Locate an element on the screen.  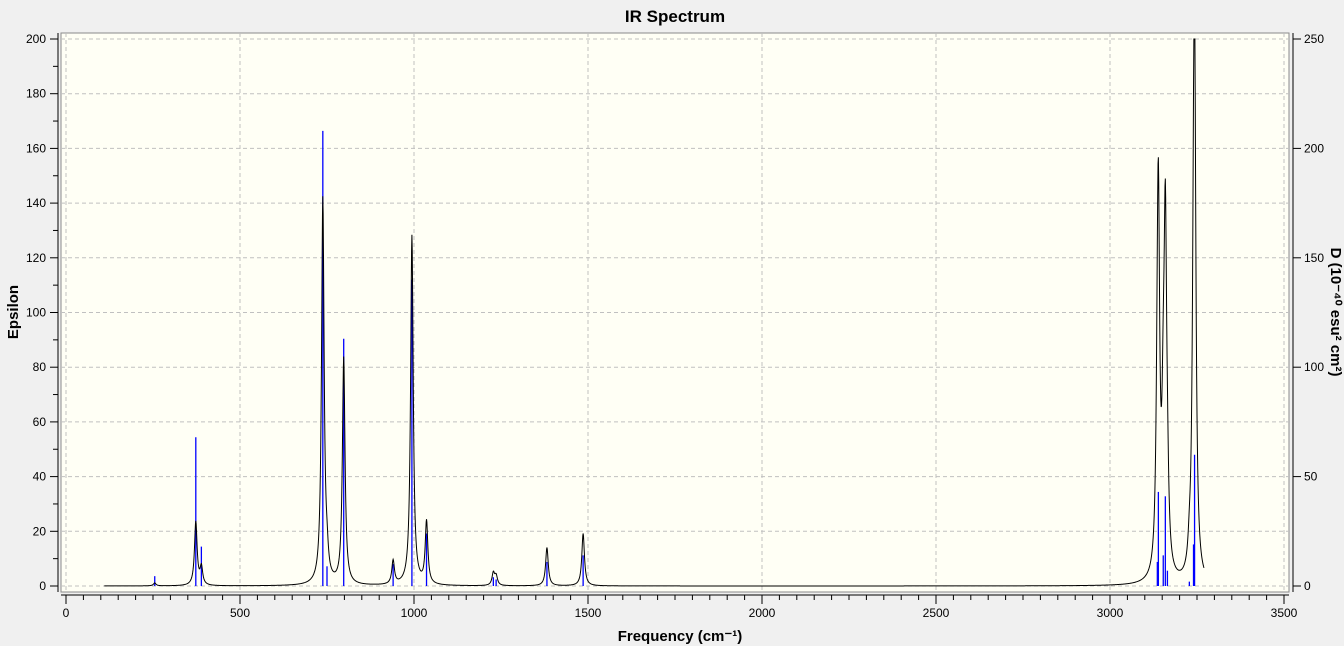
x-tick-label: 2500 is located at coordinates (936, 613).